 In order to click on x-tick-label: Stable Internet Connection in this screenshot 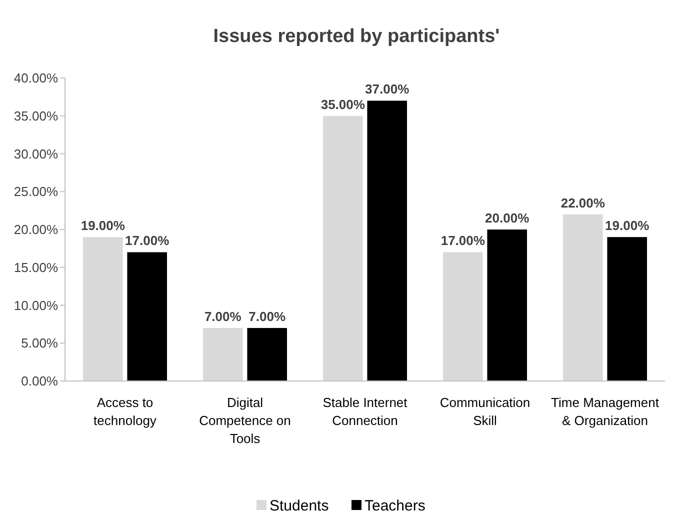, I will do `click(365, 411)`.